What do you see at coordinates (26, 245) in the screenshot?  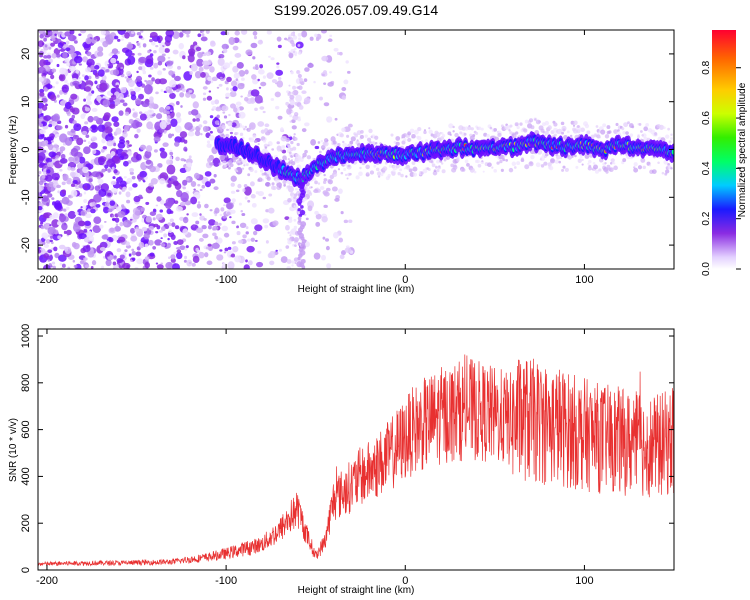 I see `y-tick-label: -20` at bounding box center [26, 245].